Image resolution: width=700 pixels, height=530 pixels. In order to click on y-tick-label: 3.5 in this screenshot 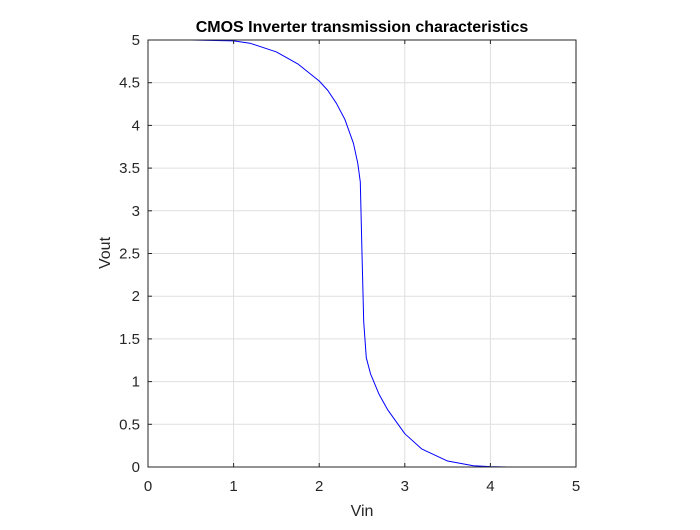, I will do `click(129, 168)`.